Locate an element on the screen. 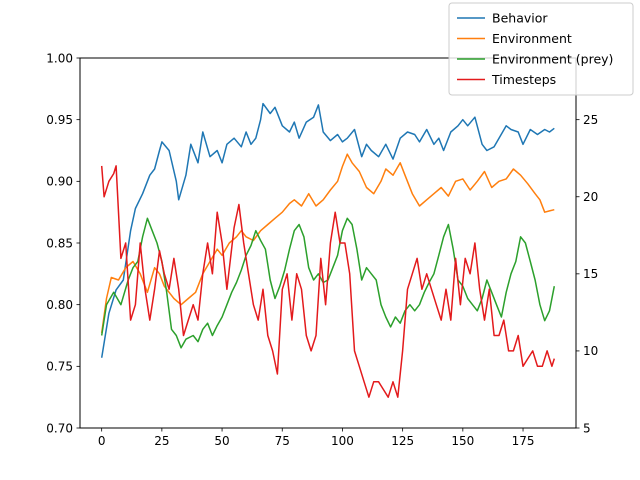 The width and height of the screenshot is (640, 480). y-axis-left: 0.70 0.75 0.80 0.85 0.90 0.95 1.00 is located at coordinates (63, 243).